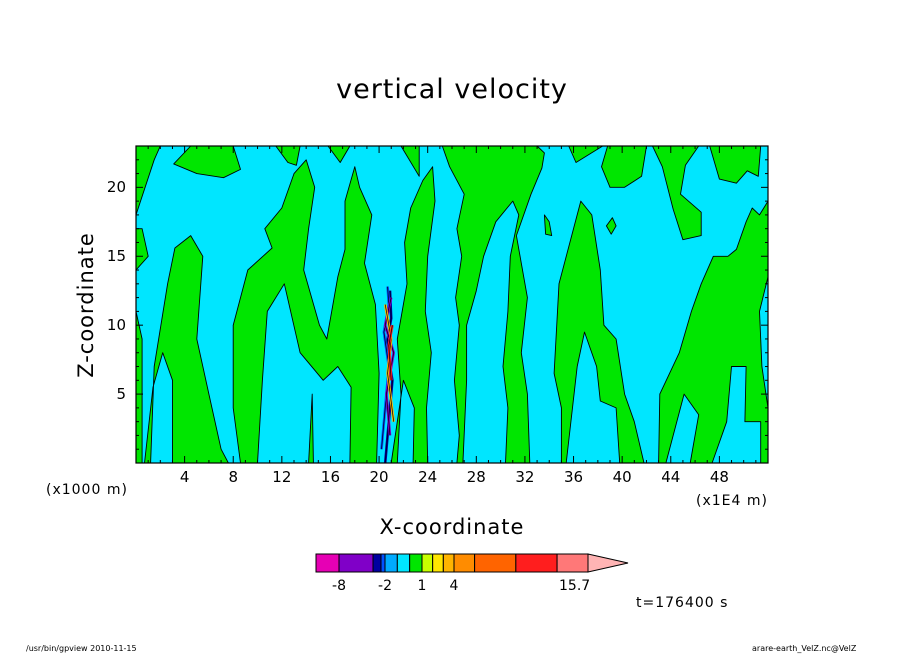 The height and width of the screenshot is (654, 904). What do you see at coordinates (184, 477) in the screenshot?
I see `x-tick-label: 4` at bounding box center [184, 477].